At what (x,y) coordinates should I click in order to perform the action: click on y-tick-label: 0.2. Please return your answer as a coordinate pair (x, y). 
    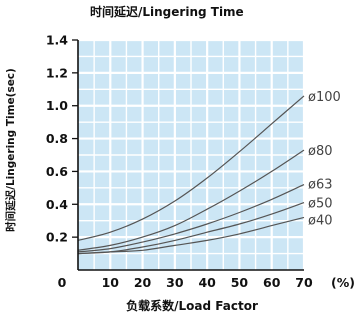
    Looking at the image, I should click on (57, 237).